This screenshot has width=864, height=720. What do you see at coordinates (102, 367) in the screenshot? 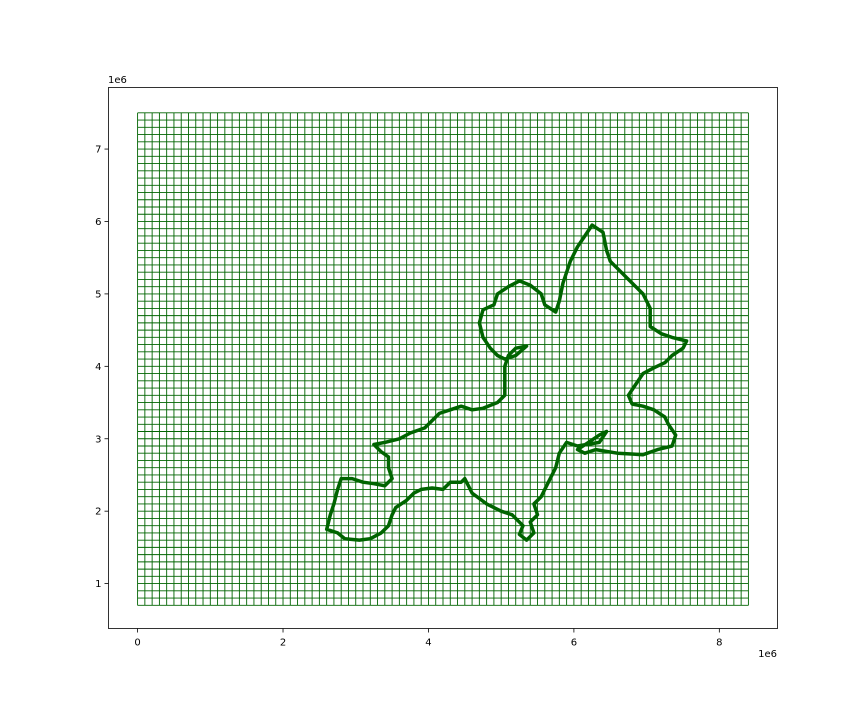
I see `y-axis: 1 2 3 4 5 6 7` at bounding box center [102, 367].